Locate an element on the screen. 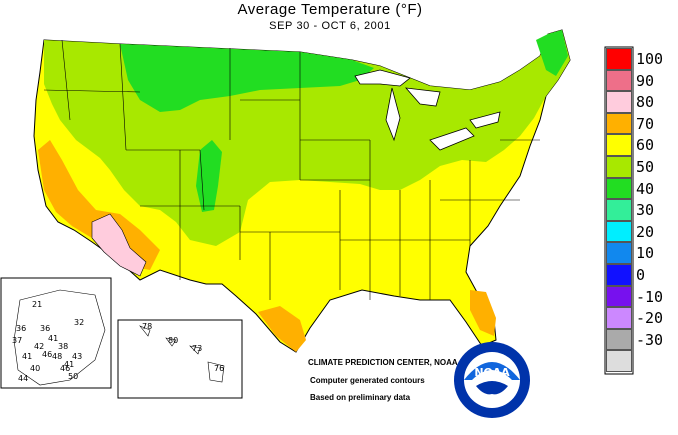 This screenshot has height=435, width=678. zone-80s-southwest is located at coordinates (119, 245).